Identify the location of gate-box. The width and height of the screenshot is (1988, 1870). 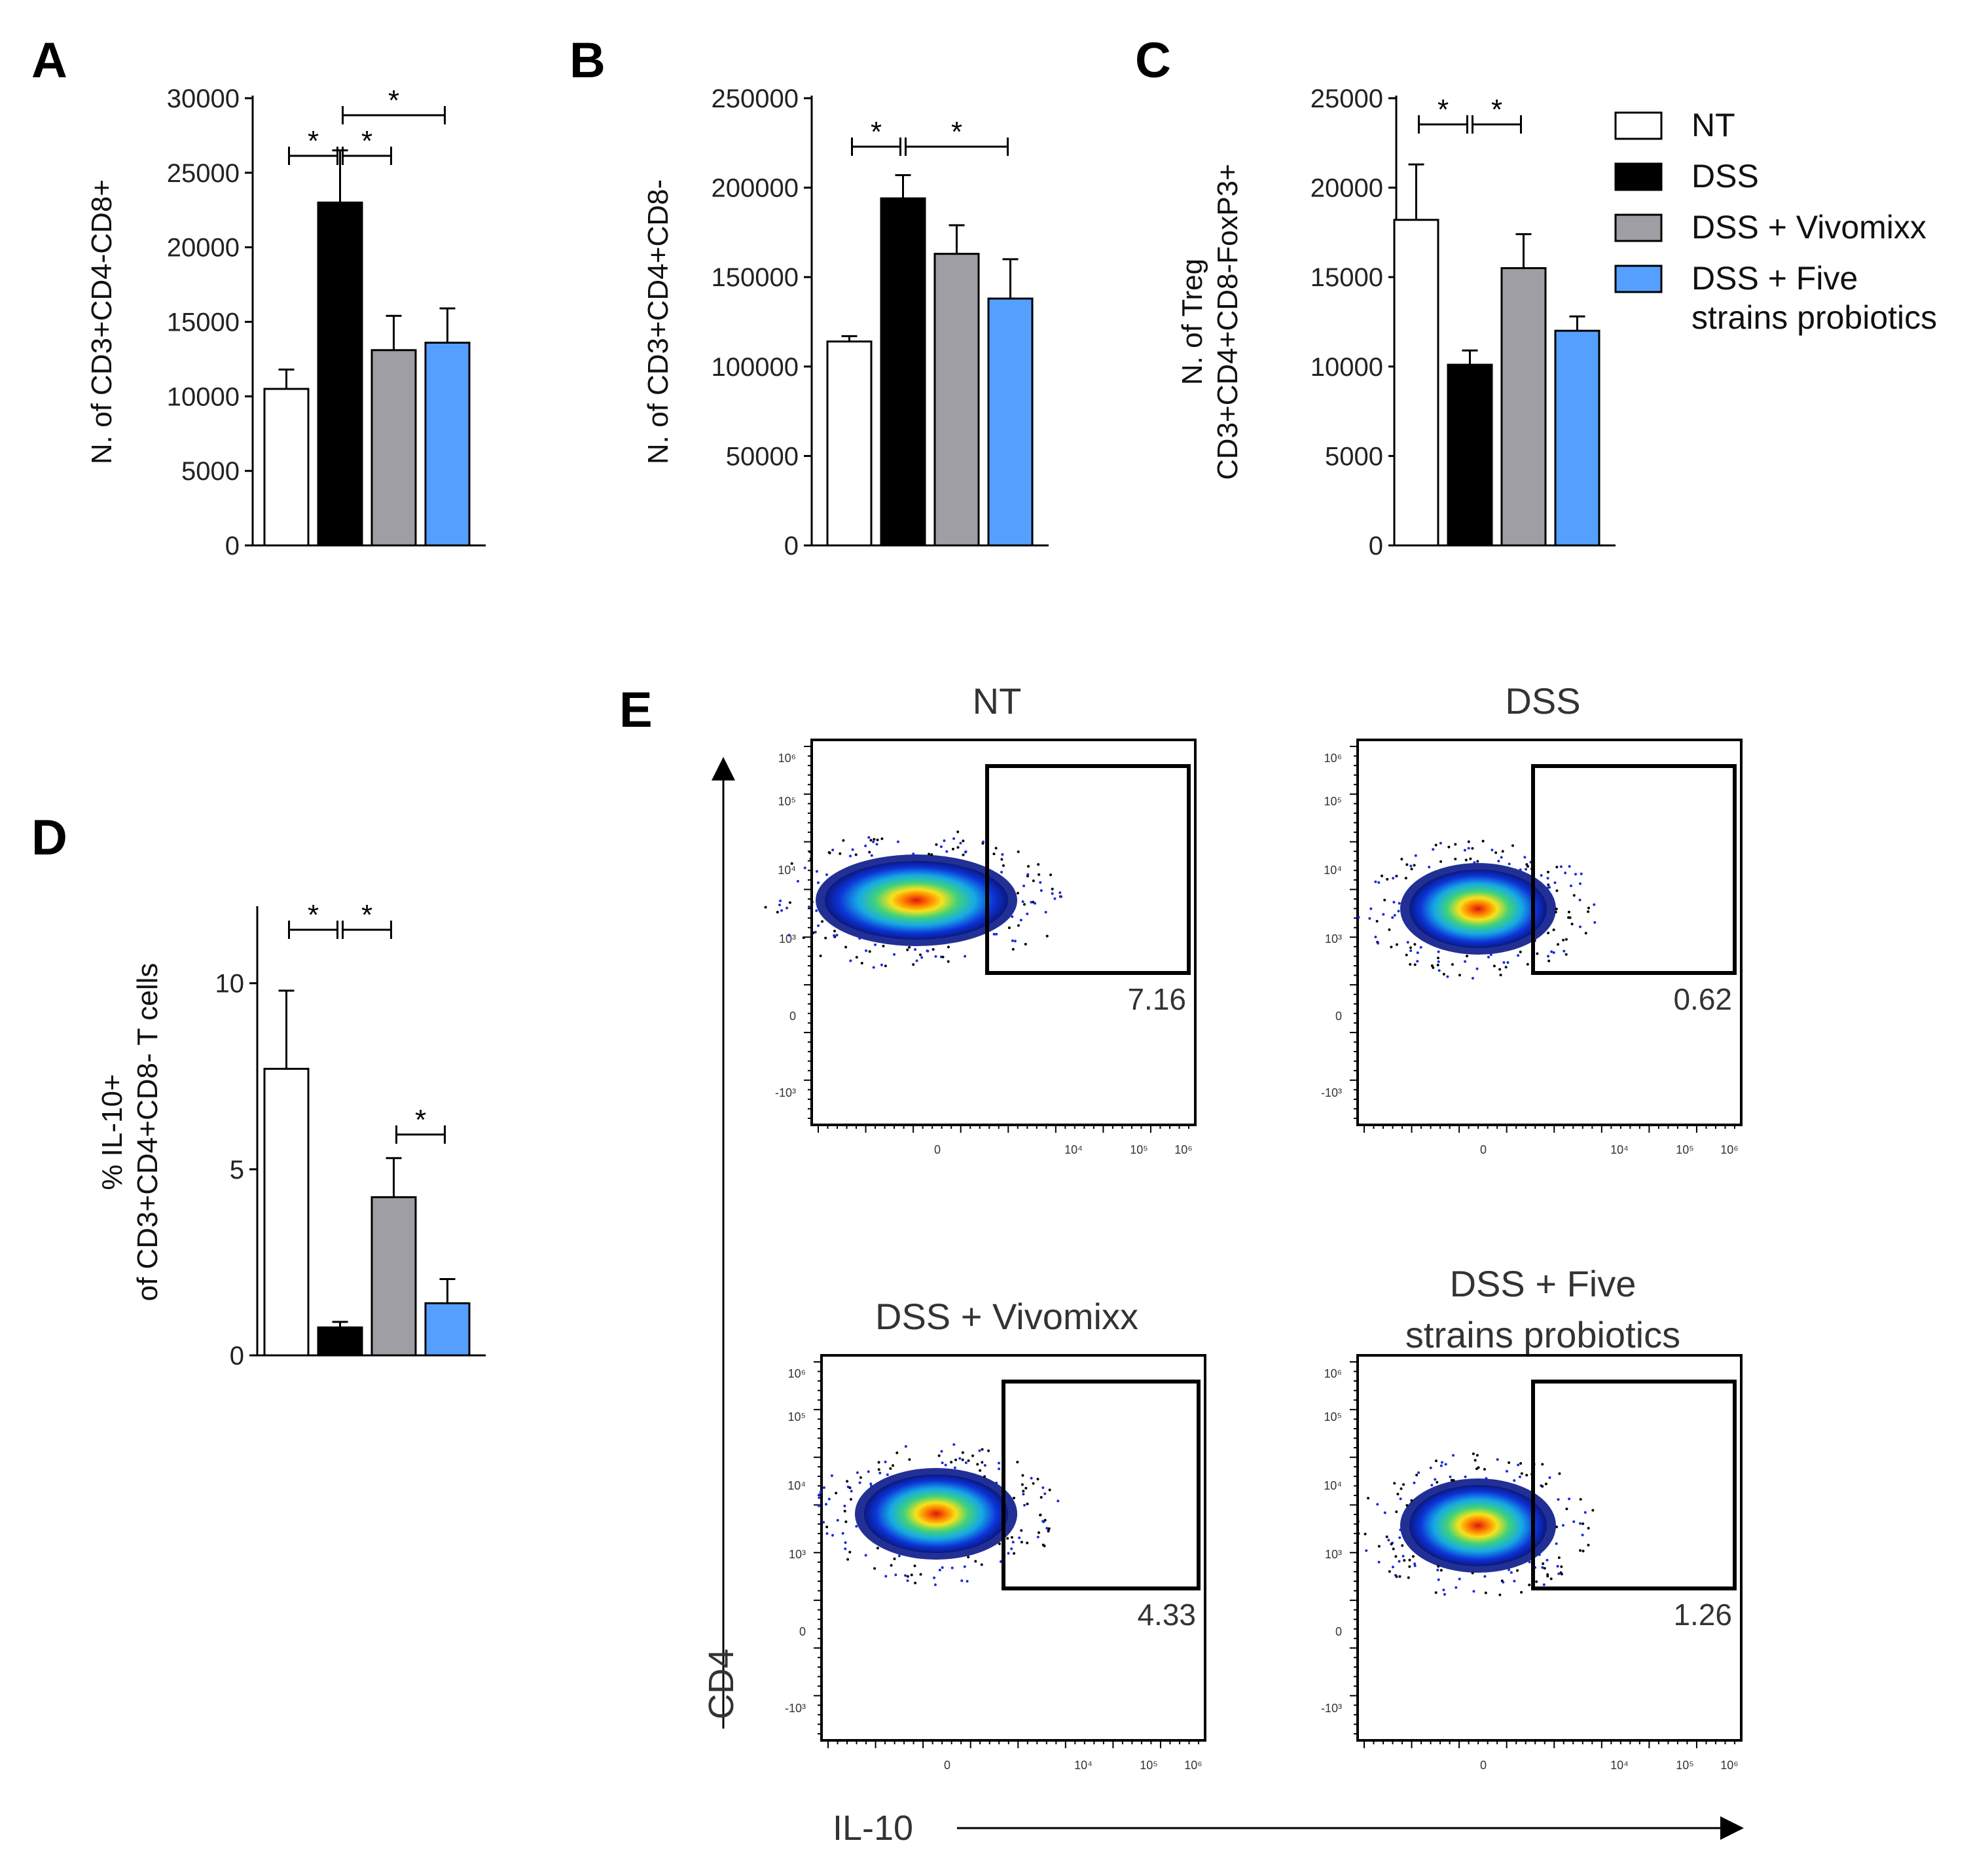
(1101, 1485).